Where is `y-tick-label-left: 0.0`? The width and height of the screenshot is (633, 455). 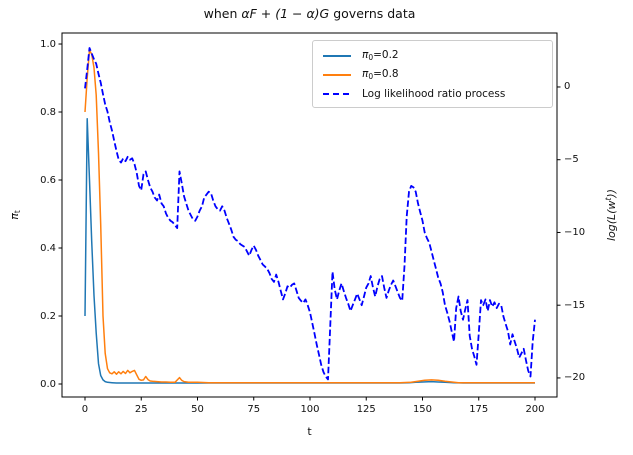 y-tick-label-left: 0.0 is located at coordinates (48, 384).